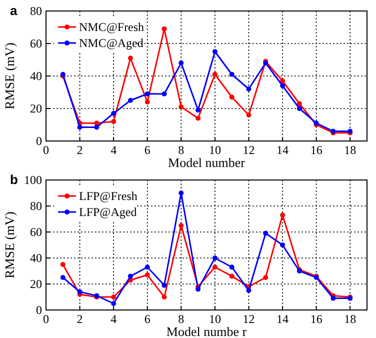  What do you see at coordinates (111, 43) in the screenshot?
I see `legend-label: NMC@Aged` at bounding box center [111, 43].